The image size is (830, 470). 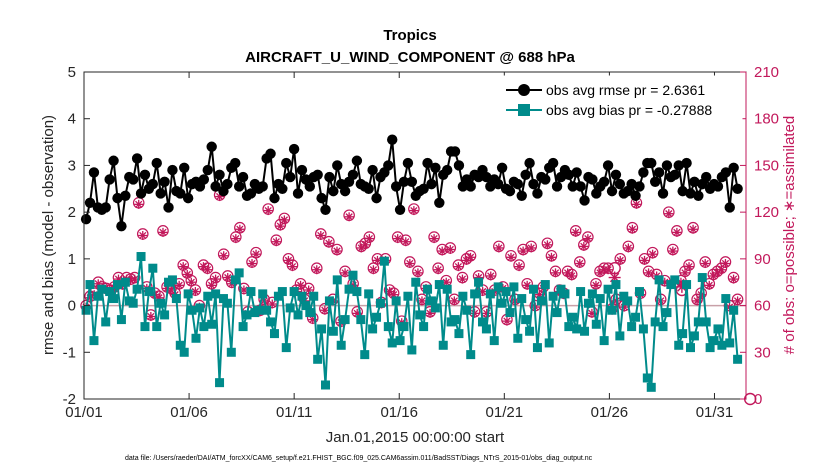 What do you see at coordinates (766, 165) in the screenshot?
I see `y2-tick-label: 150` at bounding box center [766, 165].